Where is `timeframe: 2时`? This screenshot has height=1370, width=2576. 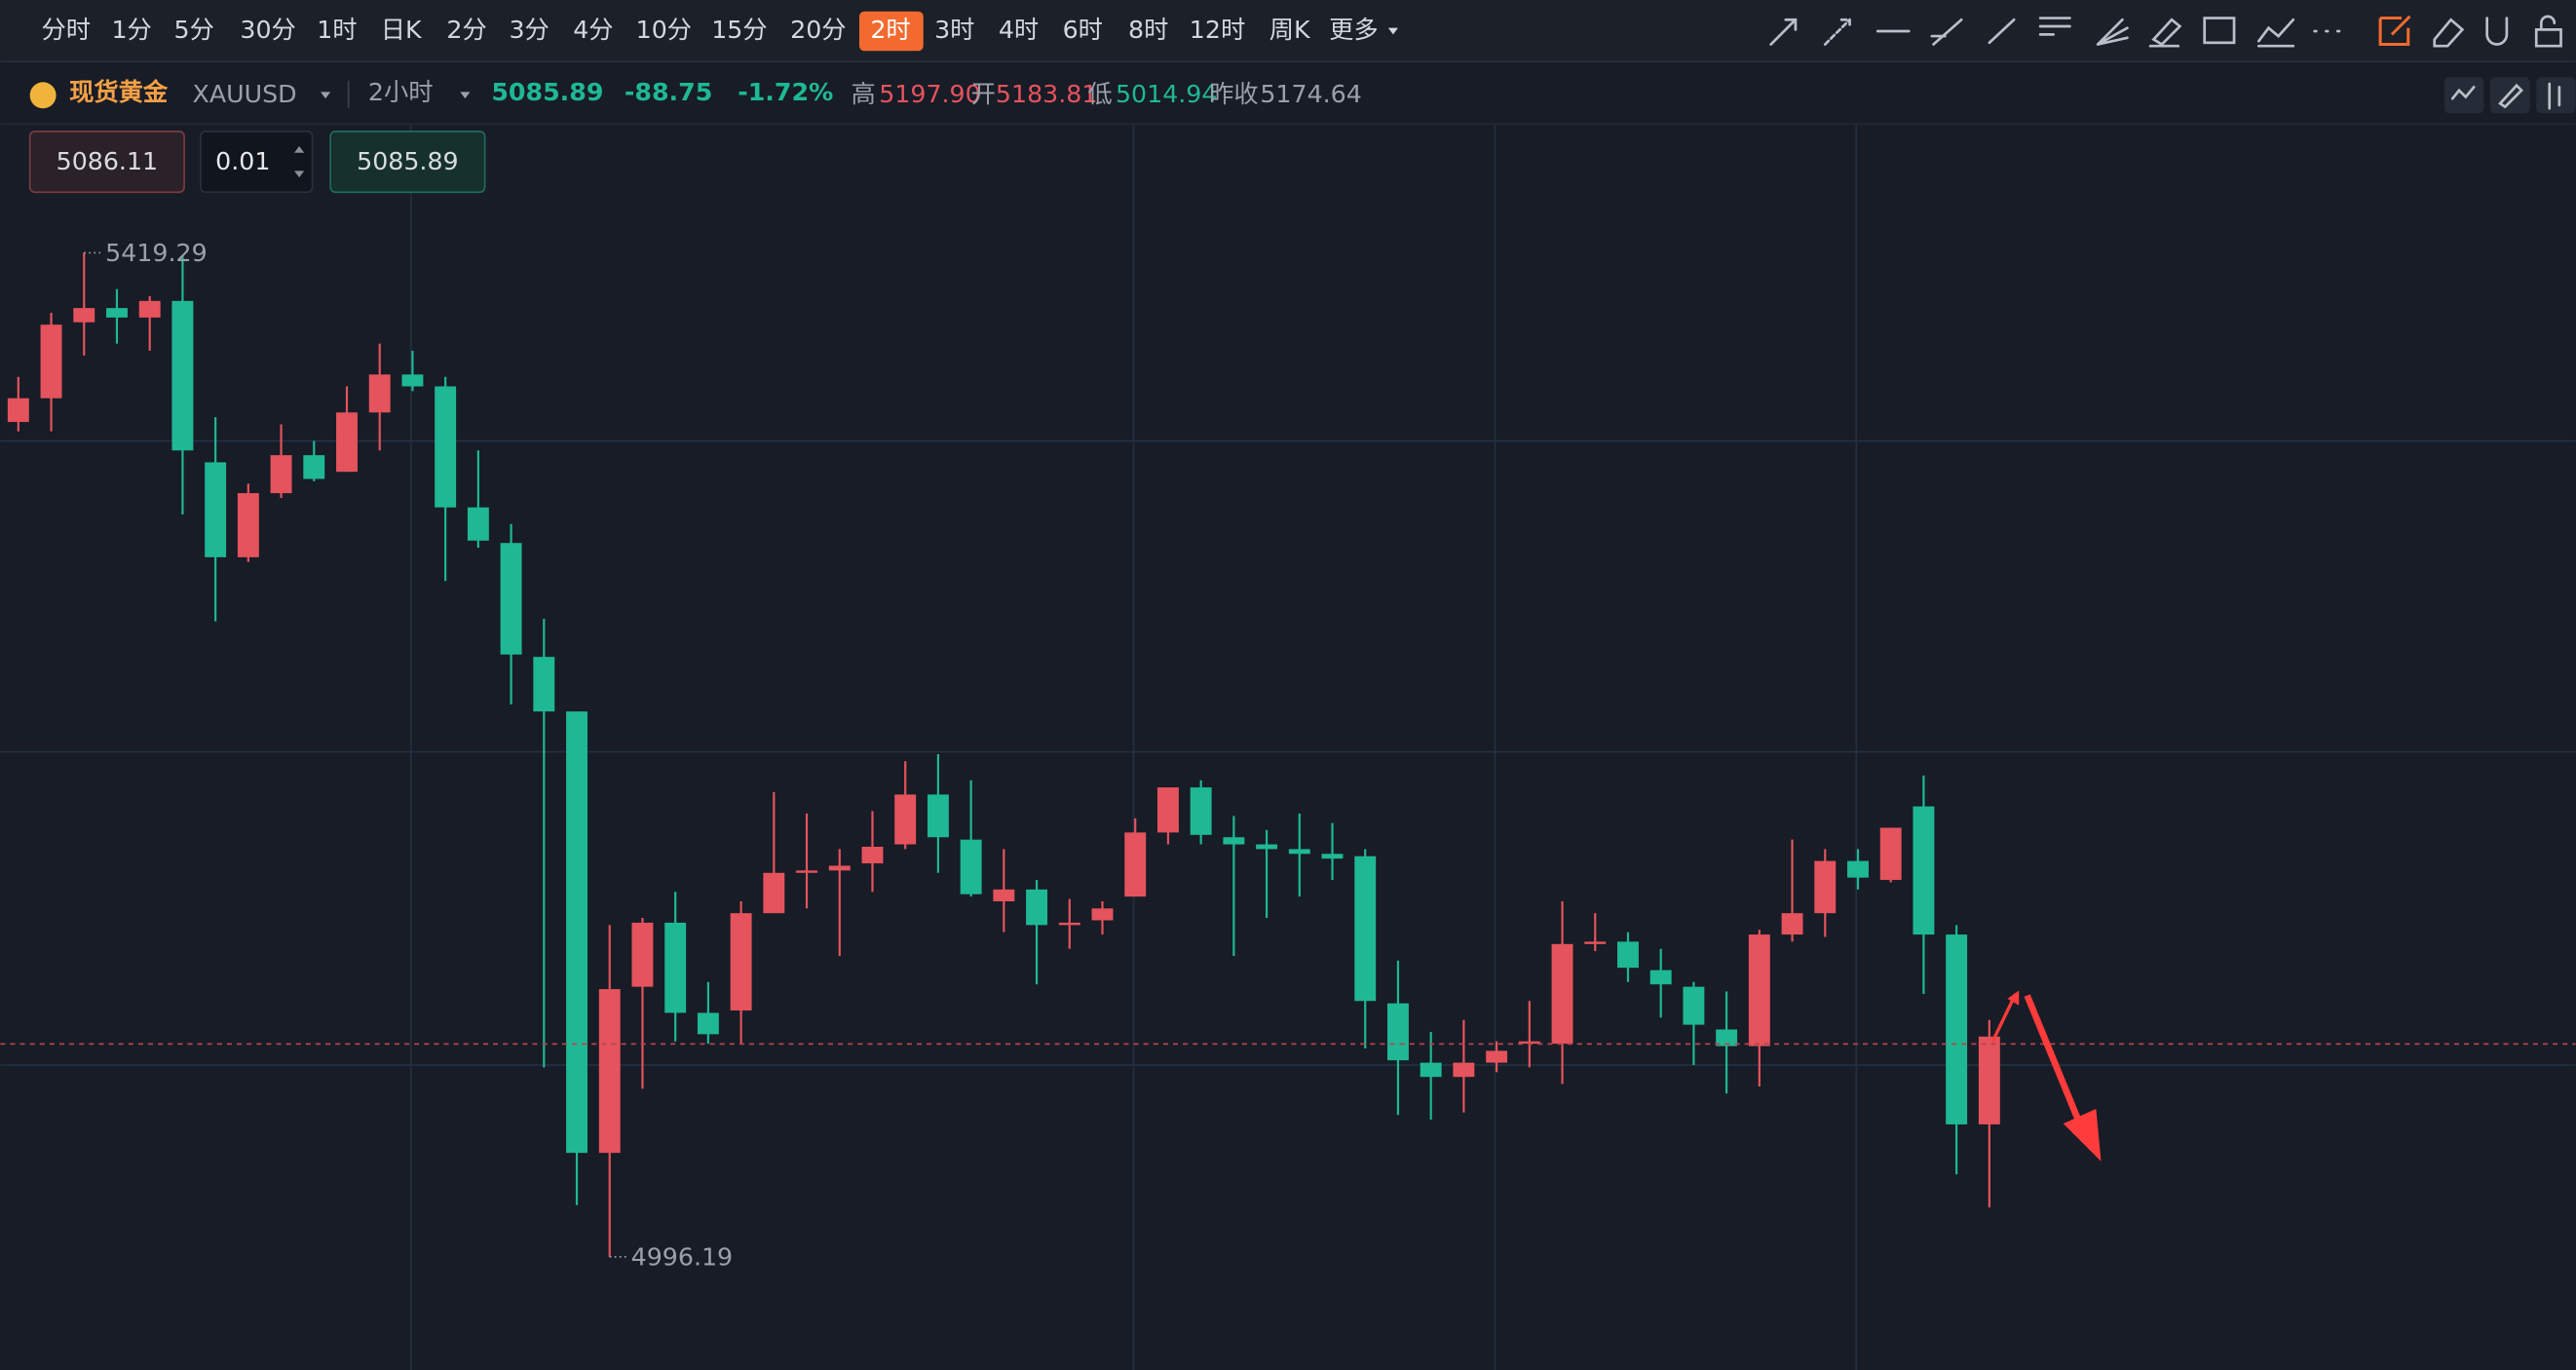
timeframe: 2时 is located at coordinates (890, 30).